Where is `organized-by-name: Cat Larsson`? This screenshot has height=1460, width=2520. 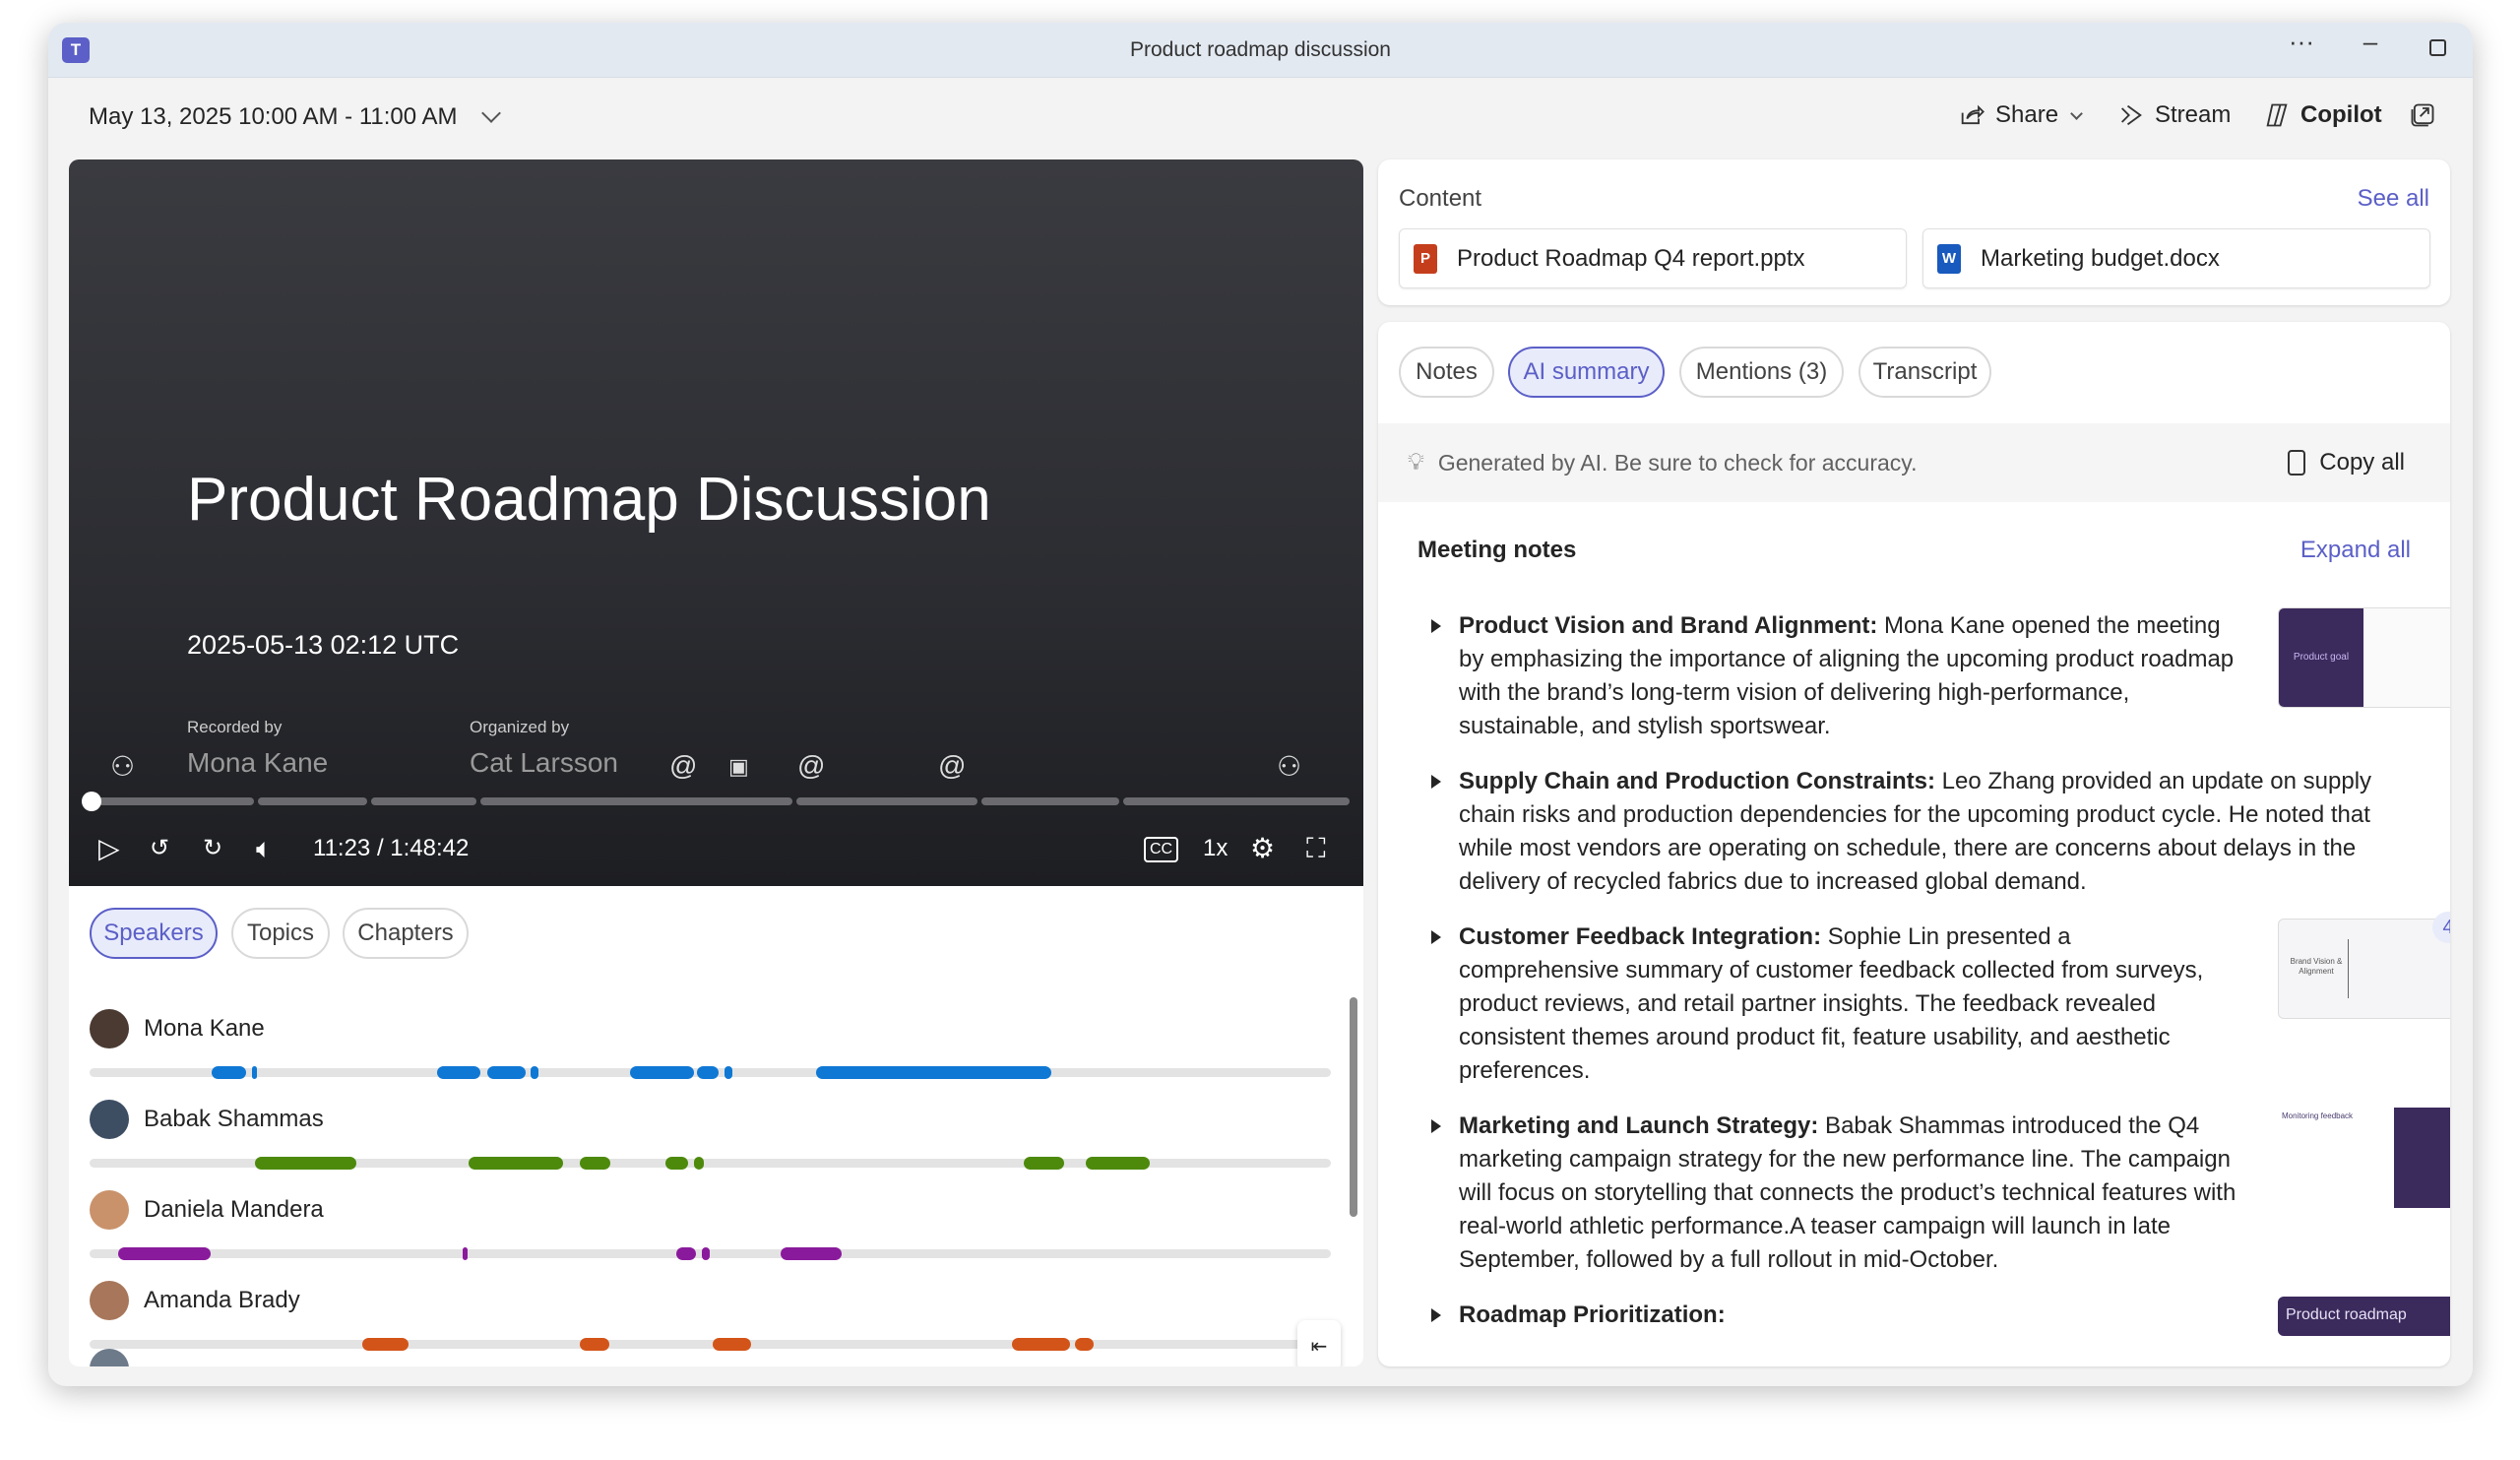
organized-by-name: Cat Larsson is located at coordinates (544, 762).